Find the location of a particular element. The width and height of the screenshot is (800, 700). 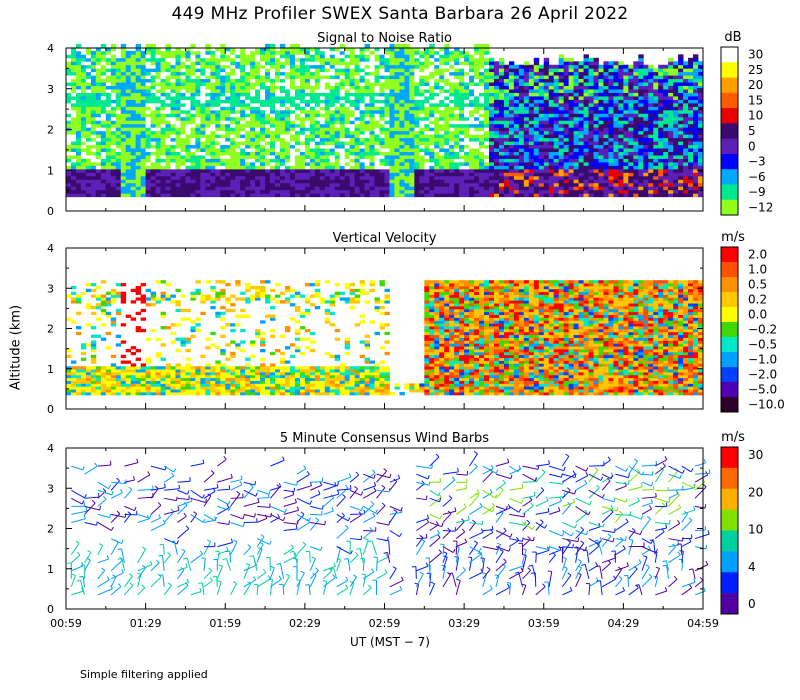

y-tick-label: 1 is located at coordinates (50, 170).